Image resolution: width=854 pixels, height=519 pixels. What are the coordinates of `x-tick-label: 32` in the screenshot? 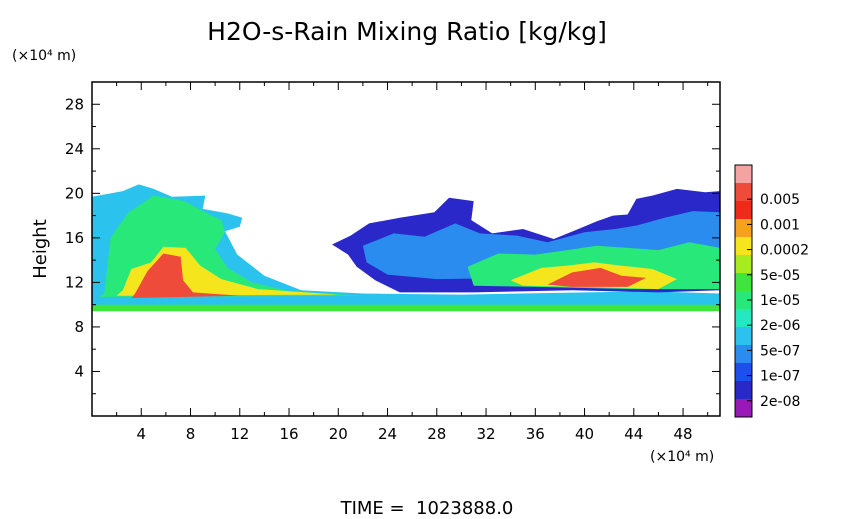 It's located at (485, 434).